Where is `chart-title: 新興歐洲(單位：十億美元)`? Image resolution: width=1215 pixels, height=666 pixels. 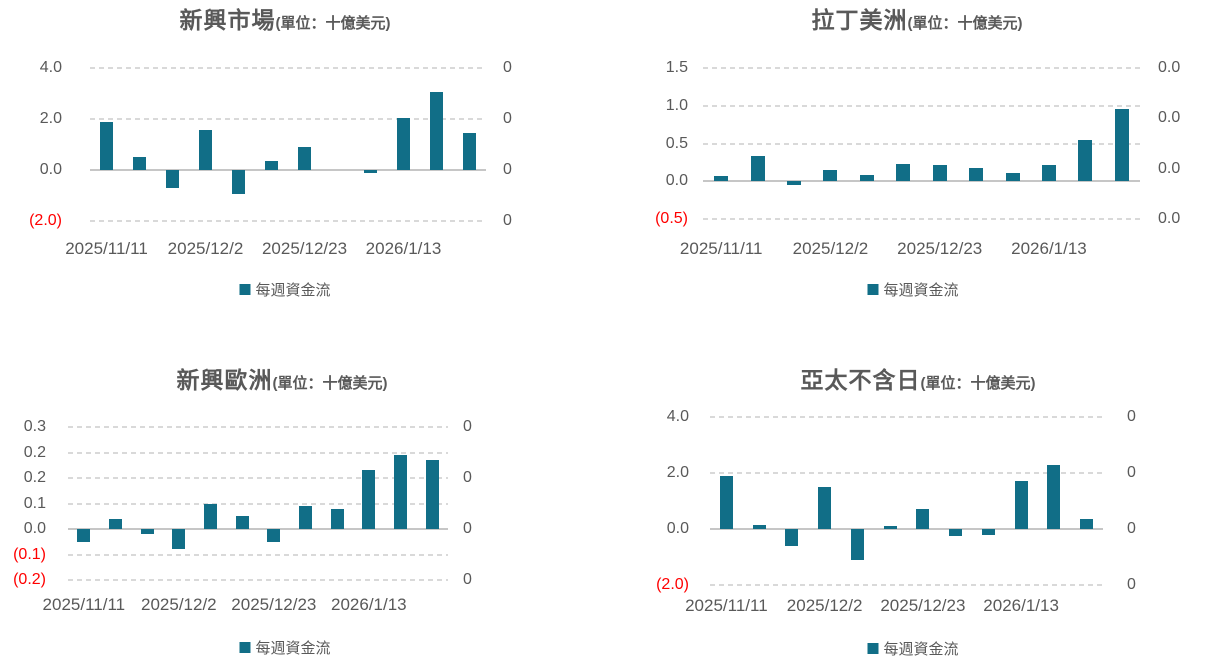
chart-title: 新興歐洲(單位：十億美元) is located at coordinates (282, 382).